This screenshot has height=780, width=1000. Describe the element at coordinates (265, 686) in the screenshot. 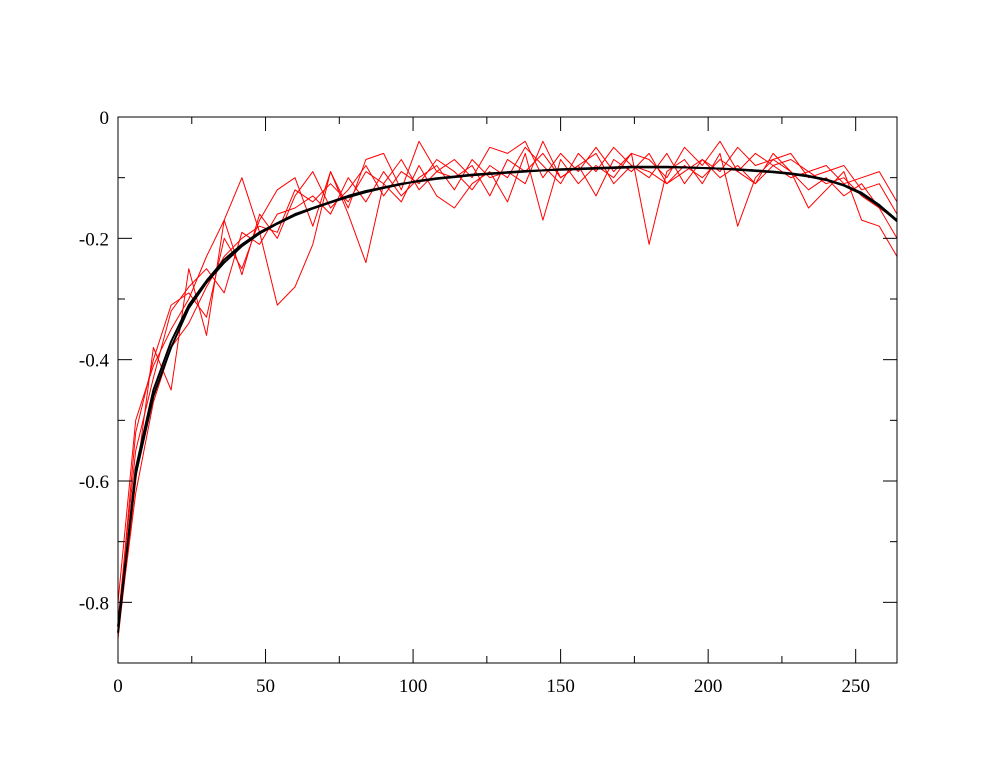

I see `x-tick-label: 50` at that location.